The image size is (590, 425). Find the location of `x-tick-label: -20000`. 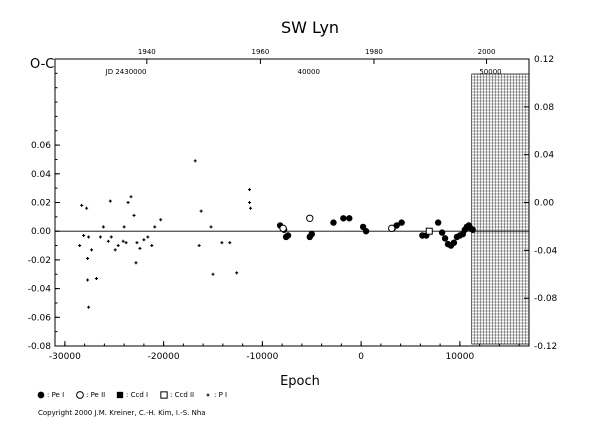

x-tick-label: -20000 is located at coordinates (164, 357).